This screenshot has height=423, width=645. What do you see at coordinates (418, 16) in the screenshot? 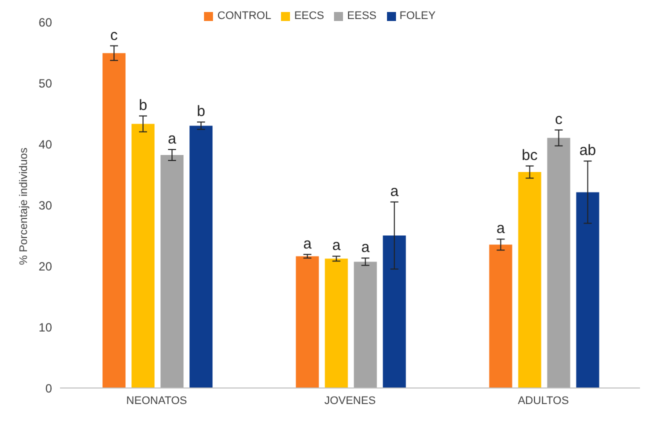
I see `legend-label: FOLEY` at bounding box center [418, 16].